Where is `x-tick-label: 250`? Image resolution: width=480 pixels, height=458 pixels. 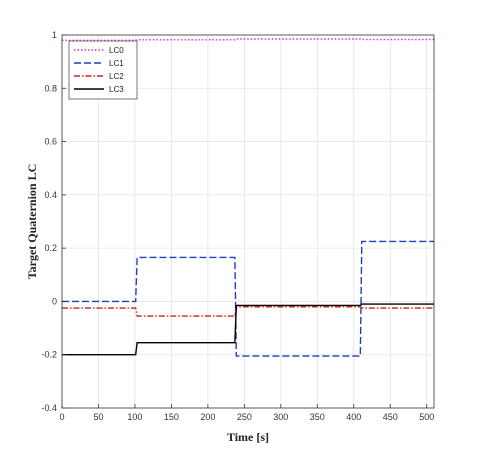 x-tick-label: 250 is located at coordinates (244, 417).